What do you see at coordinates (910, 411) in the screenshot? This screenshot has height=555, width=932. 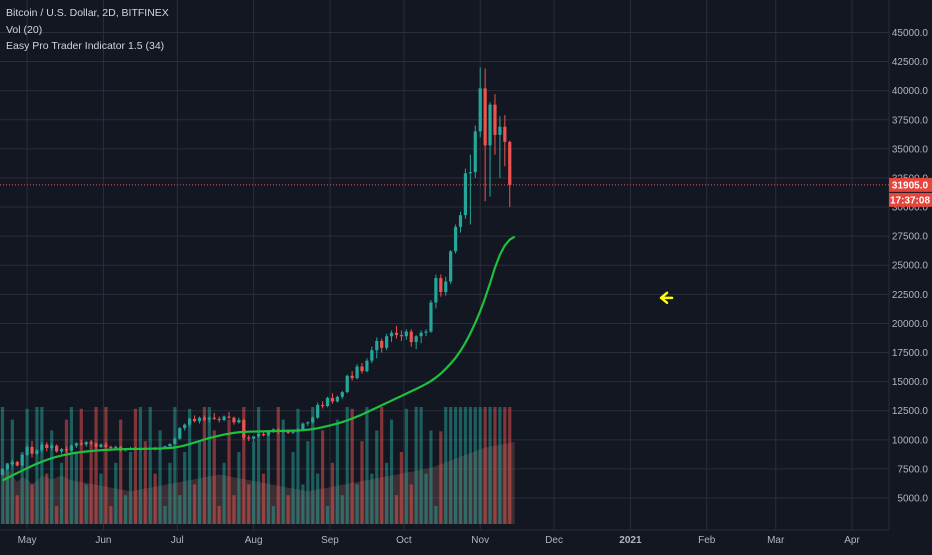 I see `price-tick-label: 12500.0` at bounding box center [910, 411].